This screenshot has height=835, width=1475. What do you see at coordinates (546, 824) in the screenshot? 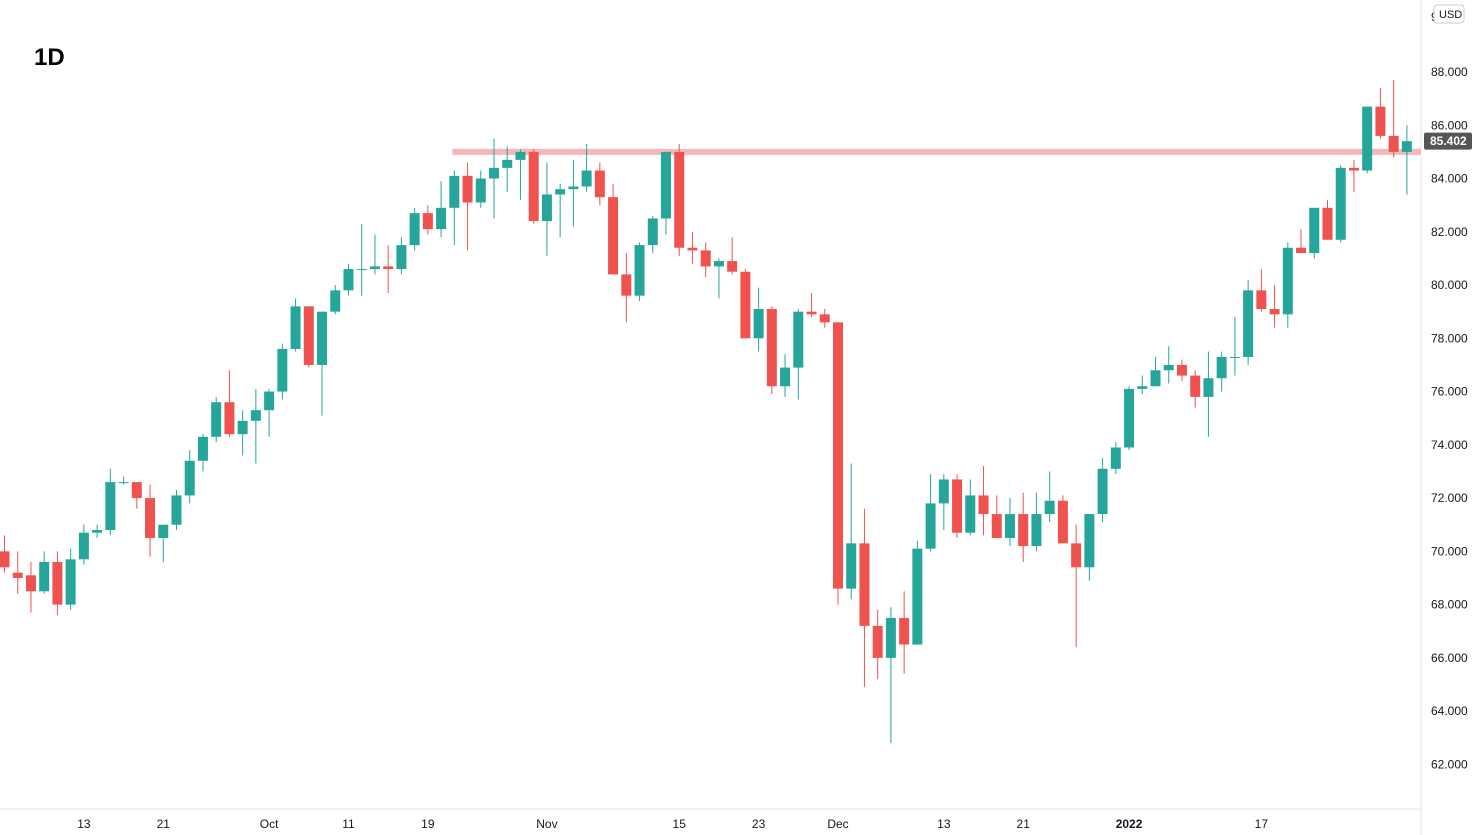
I see `time-tick-label: Nov` at bounding box center [546, 824].